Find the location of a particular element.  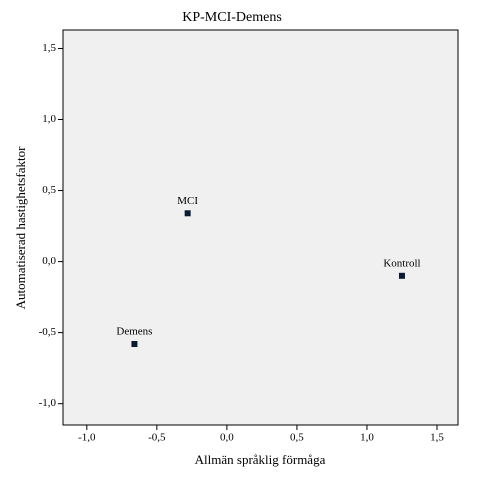

x-tick-label: -0,5 is located at coordinates (157, 438).